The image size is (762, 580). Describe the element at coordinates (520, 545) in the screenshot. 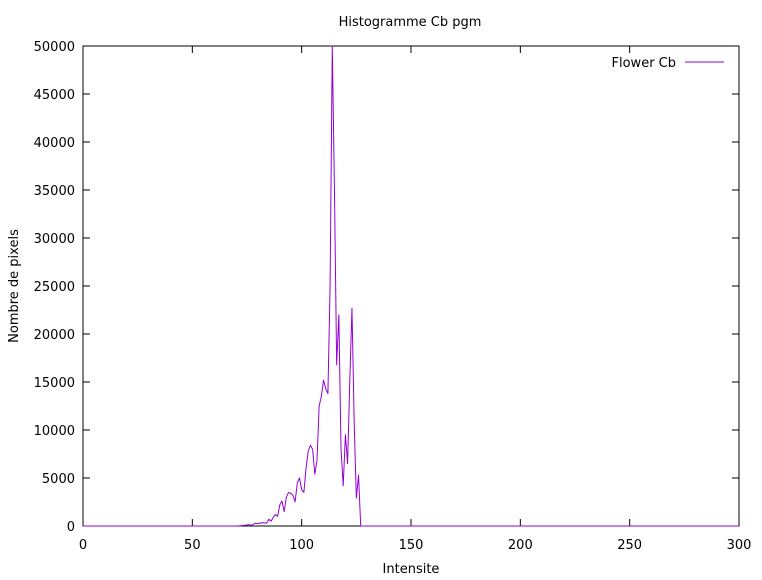

I see `x-tick-label: 200` at that location.